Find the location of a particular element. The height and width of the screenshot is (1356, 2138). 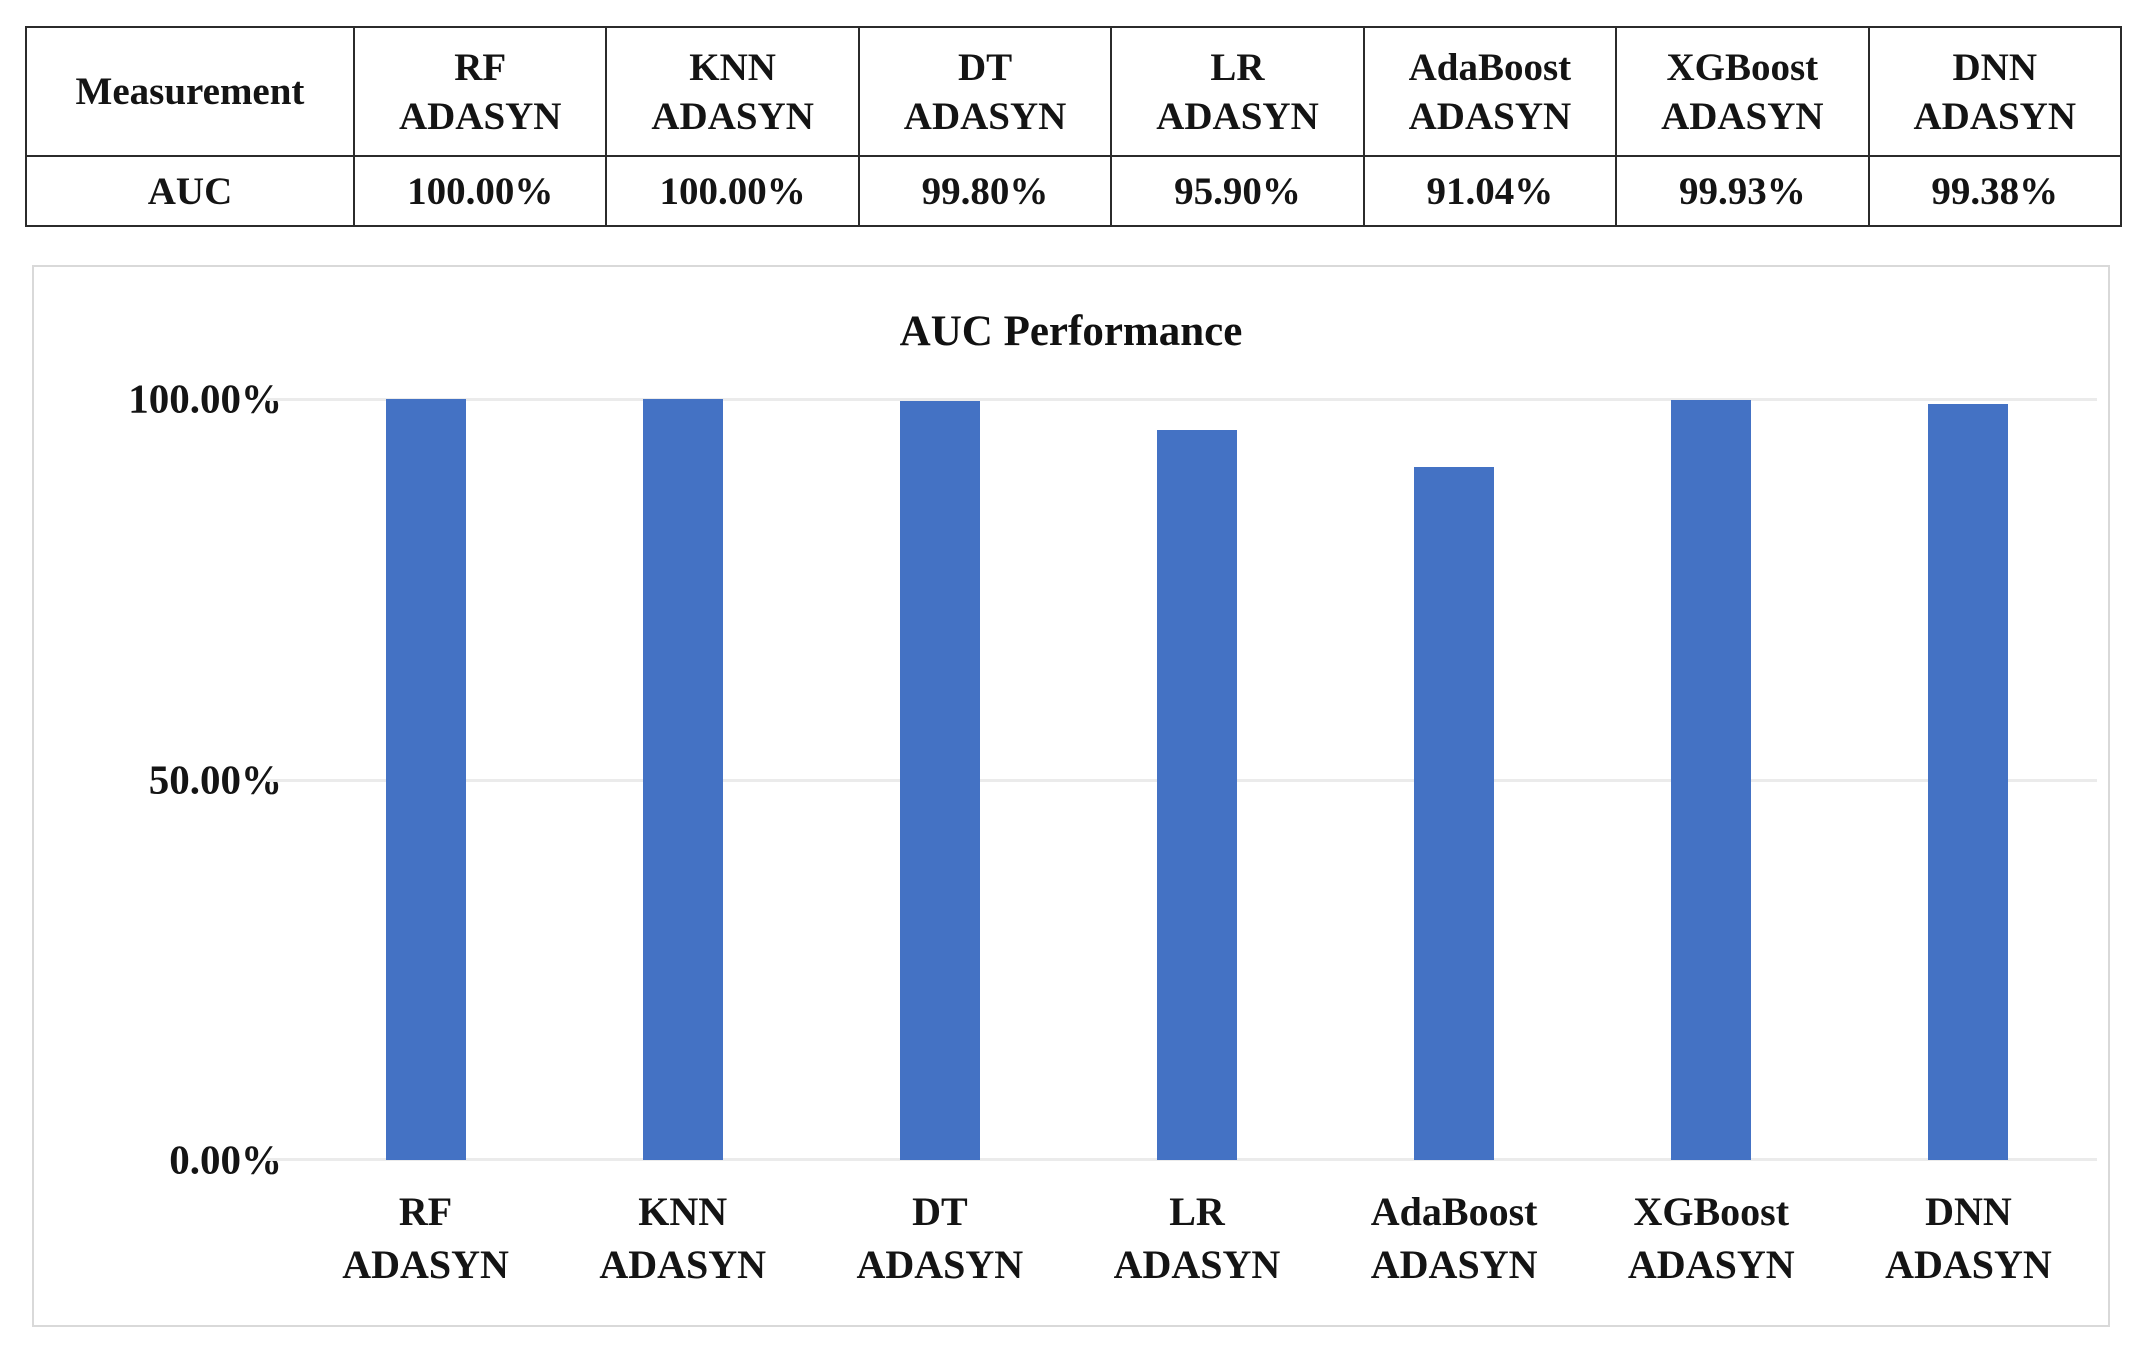

chart-title: AUC Performance is located at coordinates (1071, 331).